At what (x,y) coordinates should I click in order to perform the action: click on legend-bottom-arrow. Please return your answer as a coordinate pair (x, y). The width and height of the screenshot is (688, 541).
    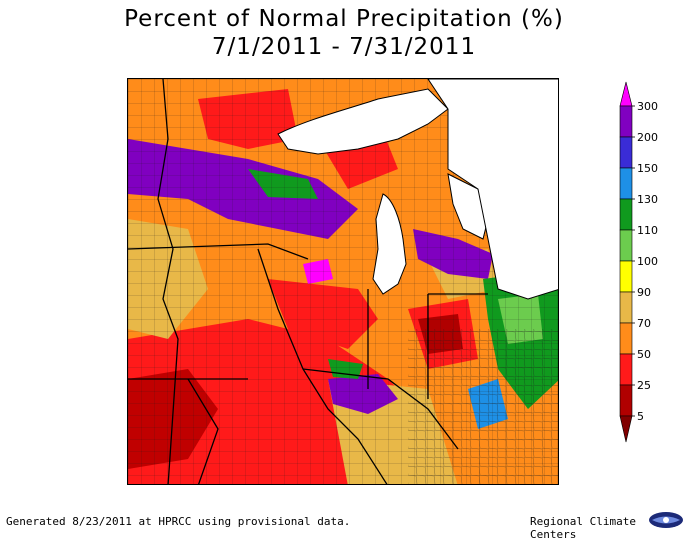
    Looking at the image, I should click on (626, 429).